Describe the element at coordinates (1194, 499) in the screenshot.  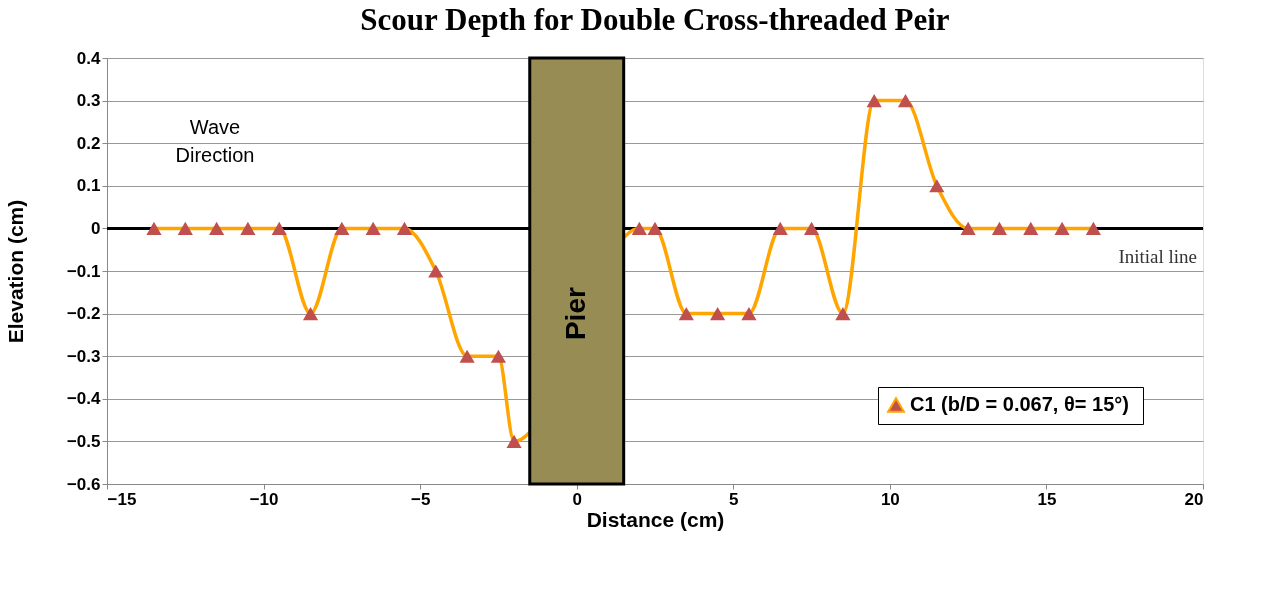
I see `x-tick-label: 20` at that location.